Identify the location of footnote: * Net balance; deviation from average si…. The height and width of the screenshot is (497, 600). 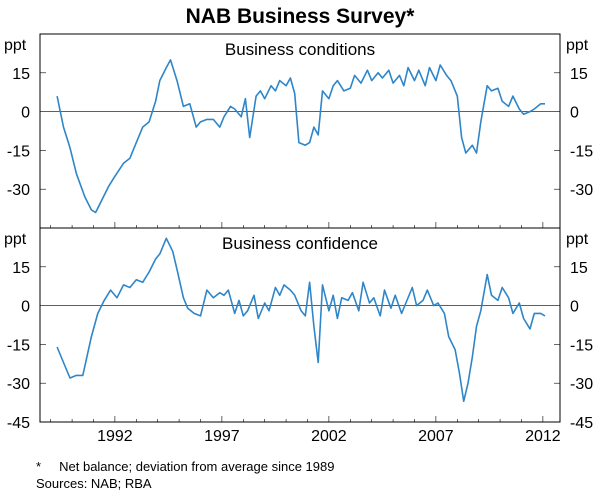
(185, 466).